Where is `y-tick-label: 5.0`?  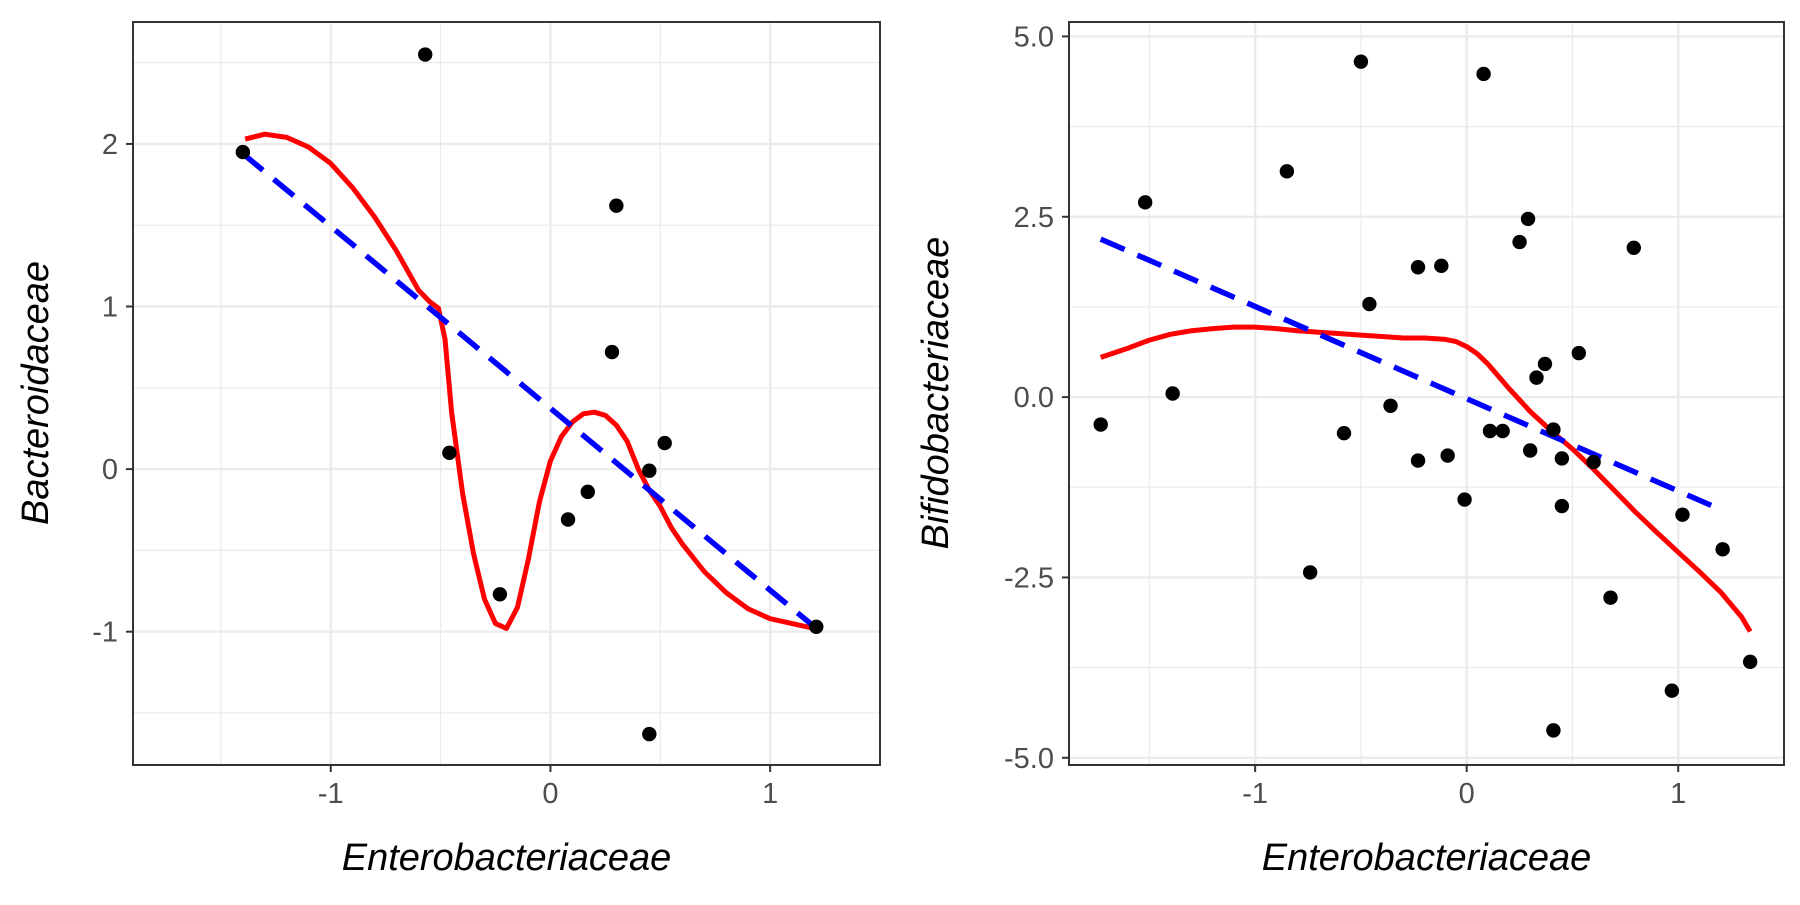 y-tick-label: 5.0 is located at coordinates (1034, 37).